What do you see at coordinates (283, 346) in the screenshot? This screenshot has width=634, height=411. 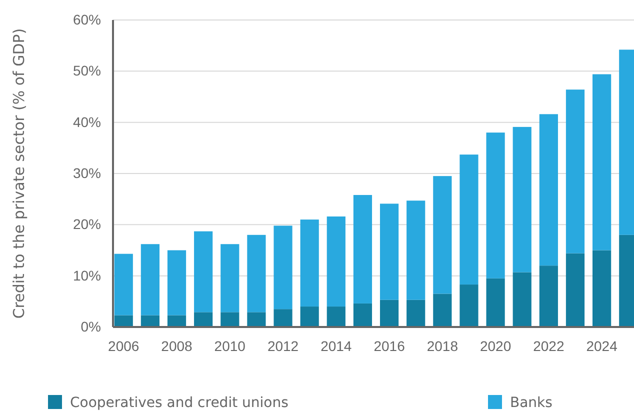 I see `x-tick-label: 2012` at bounding box center [283, 346].